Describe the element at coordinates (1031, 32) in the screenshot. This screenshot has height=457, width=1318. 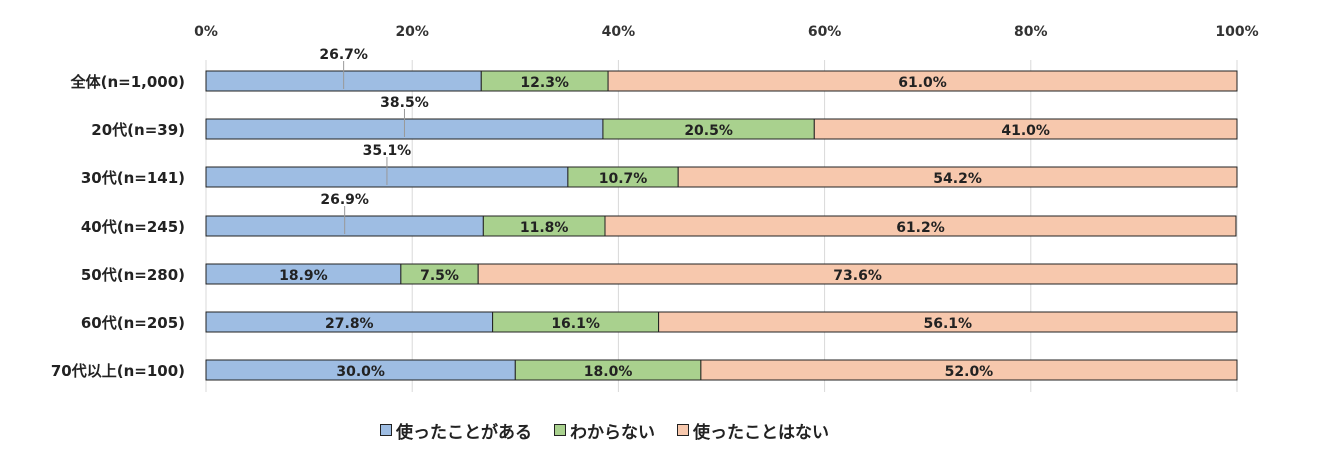
I see `x-tick-label: 80%` at that location.